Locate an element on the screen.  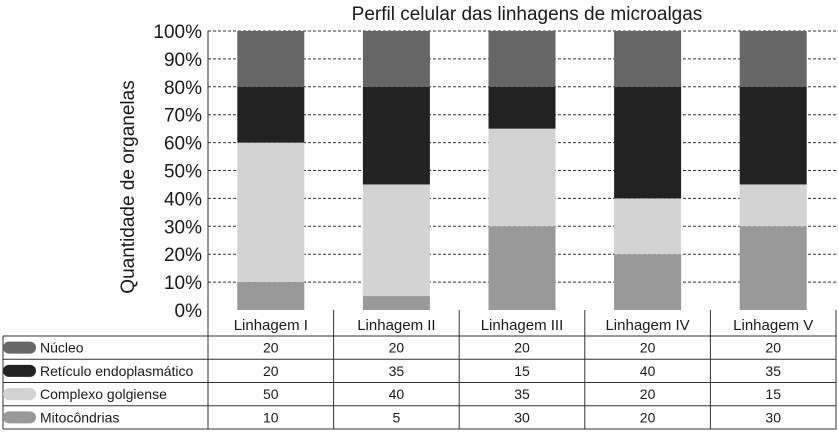
data-label: 5 is located at coordinates (397, 417).